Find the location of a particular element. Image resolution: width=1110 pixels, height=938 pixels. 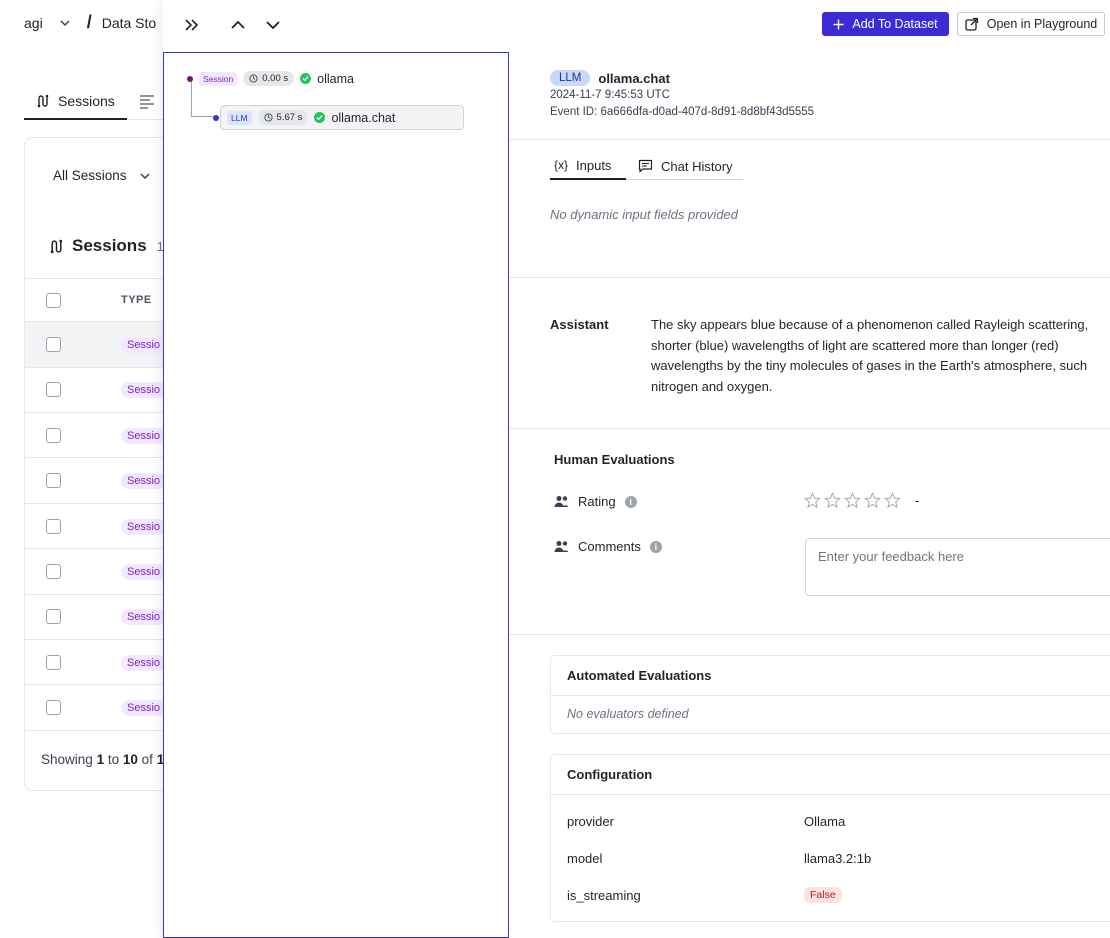

tree-node-llm: LLM 5.67 s ollama.chat is located at coordinates (338, 117).